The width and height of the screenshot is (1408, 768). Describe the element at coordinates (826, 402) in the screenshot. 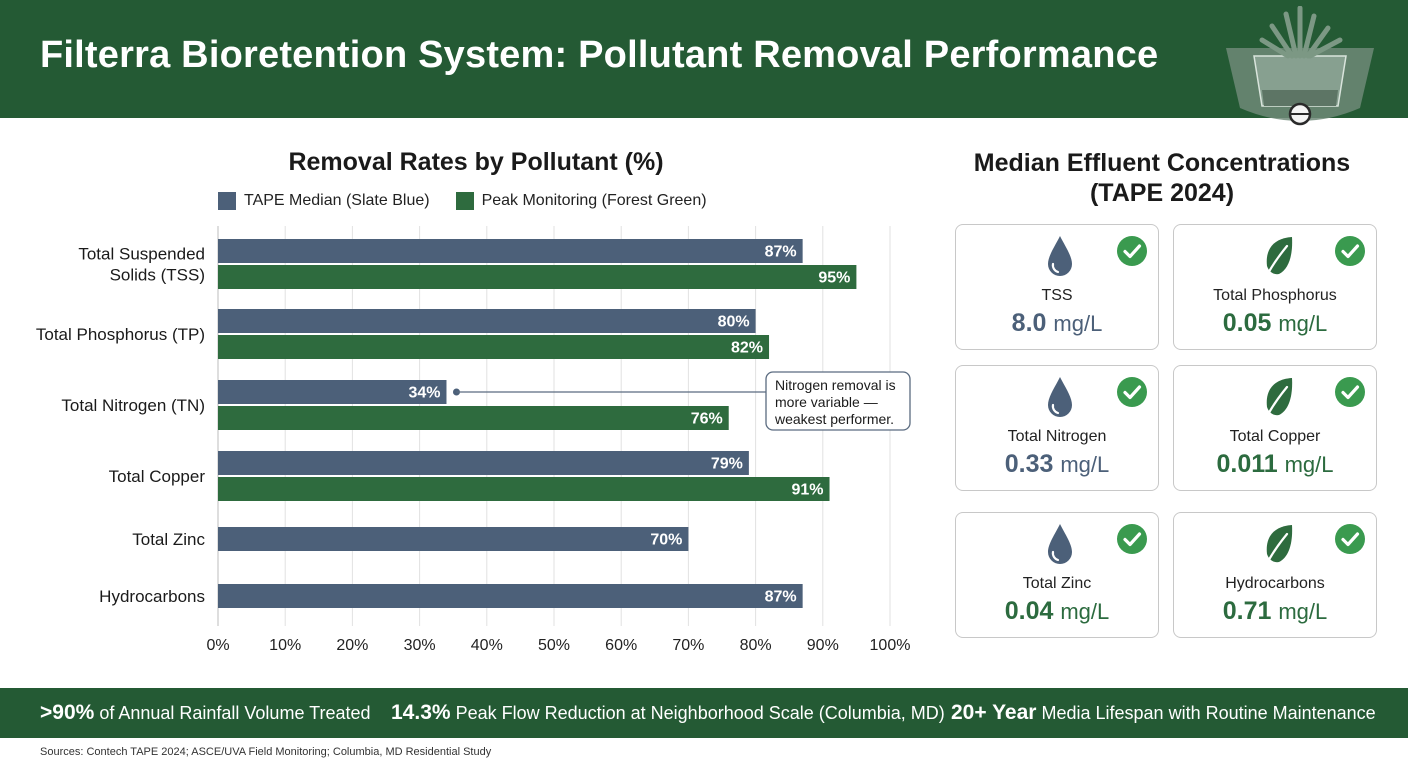

I see `annotation-text: more variable —` at that location.